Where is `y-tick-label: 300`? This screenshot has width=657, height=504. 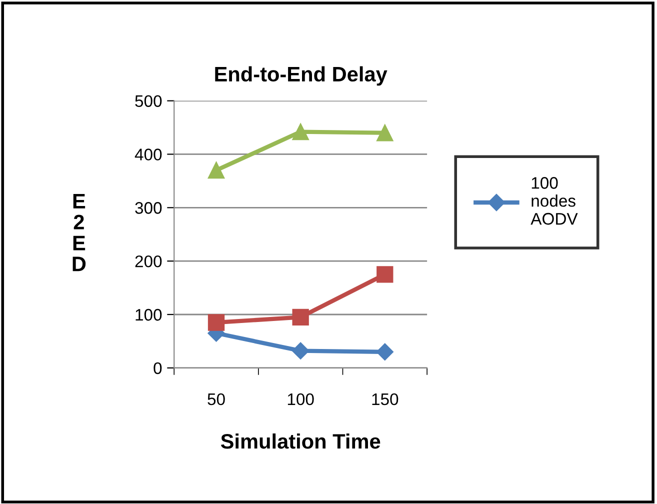 y-tick-label: 300 is located at coordinates (148, 208).